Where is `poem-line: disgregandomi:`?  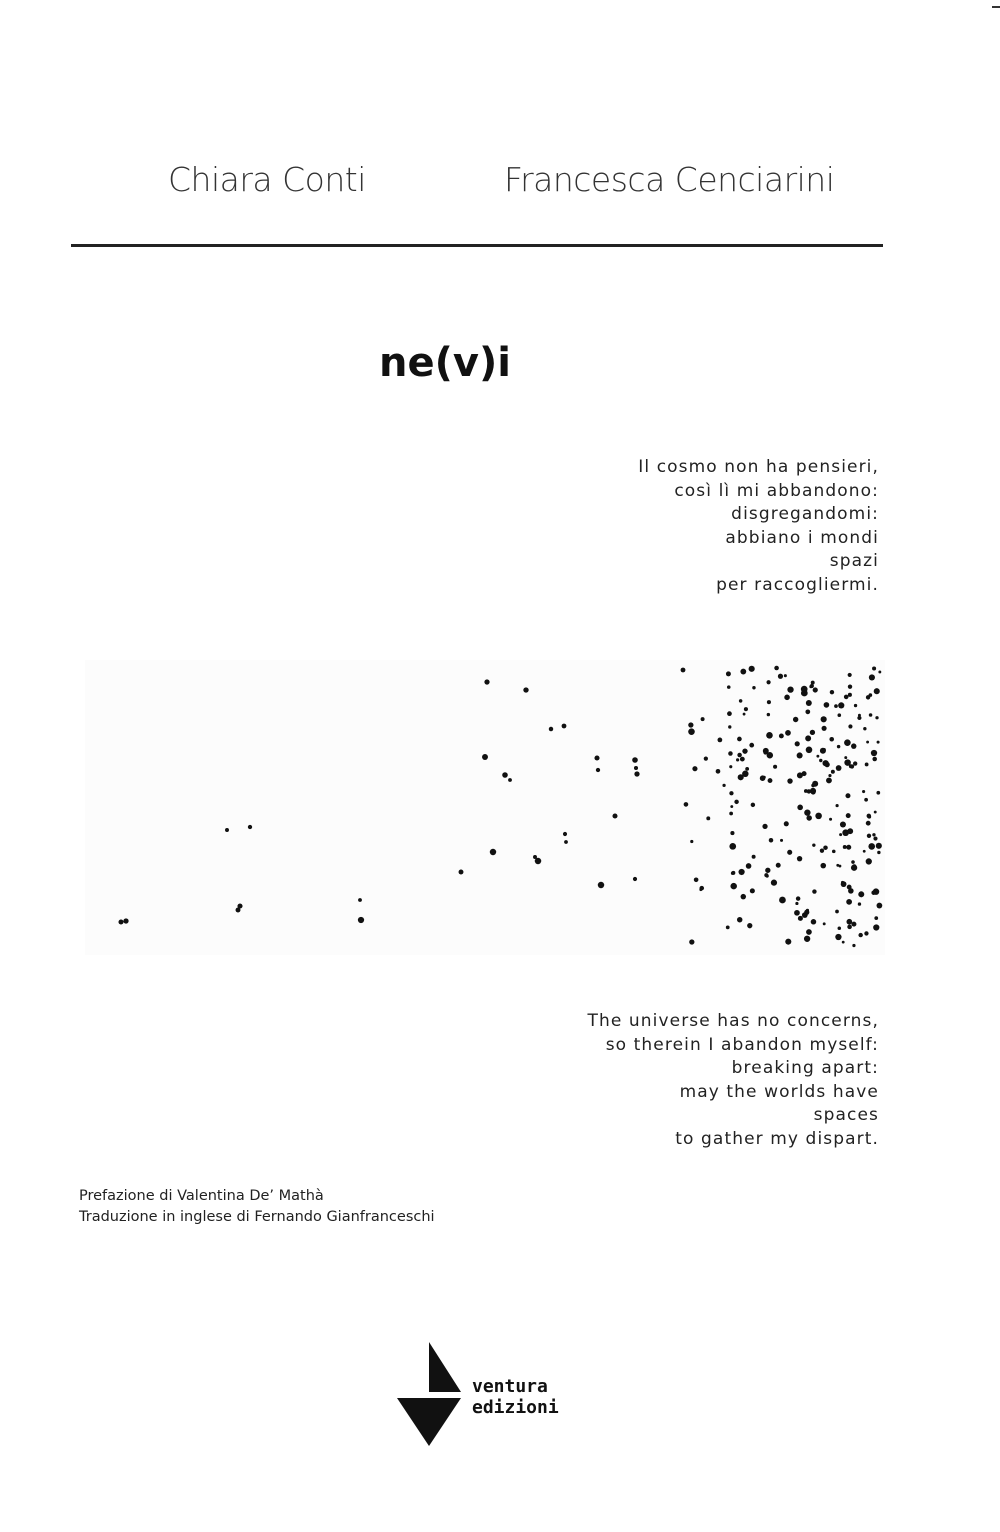
poem-line: disgregandomi: is located at coordinates (805, 514).